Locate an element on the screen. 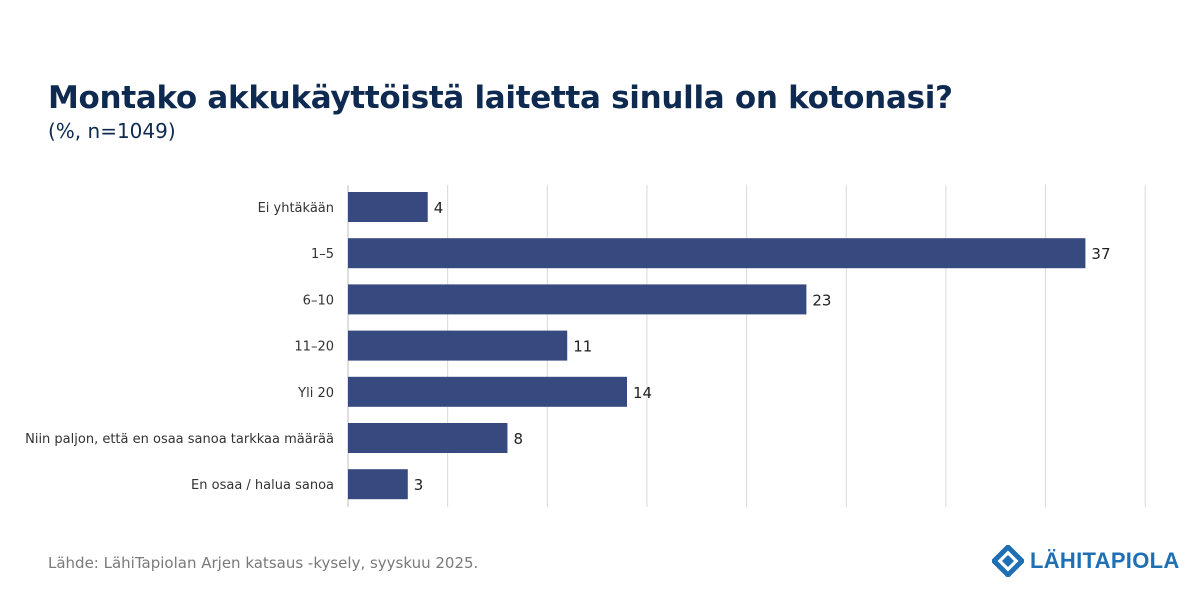 This screenshot has width=1200, height=616. category-label: Ei yhtäkään is located at coordinates (296, 208).